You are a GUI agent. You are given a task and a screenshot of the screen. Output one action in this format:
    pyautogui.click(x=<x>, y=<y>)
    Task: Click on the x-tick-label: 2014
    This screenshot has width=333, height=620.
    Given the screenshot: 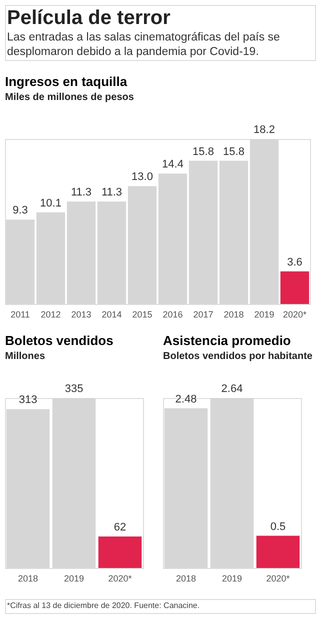 What is the action you would take?
    pyautogui.click(x=112, y=315)
    